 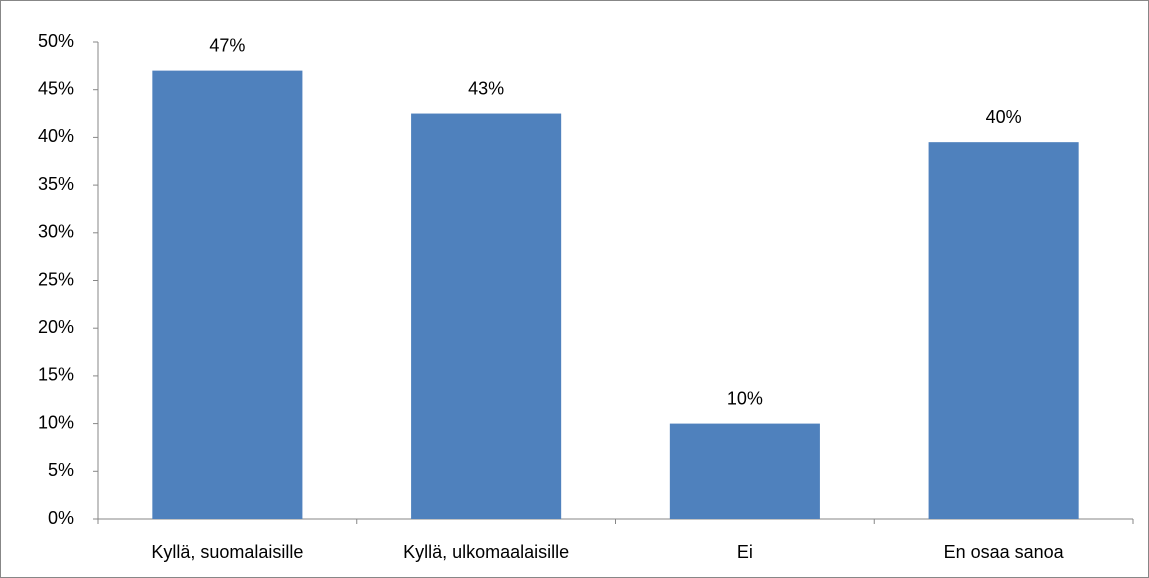 I want to click on y-tick-label: 0%, so click(x=61, y=518).